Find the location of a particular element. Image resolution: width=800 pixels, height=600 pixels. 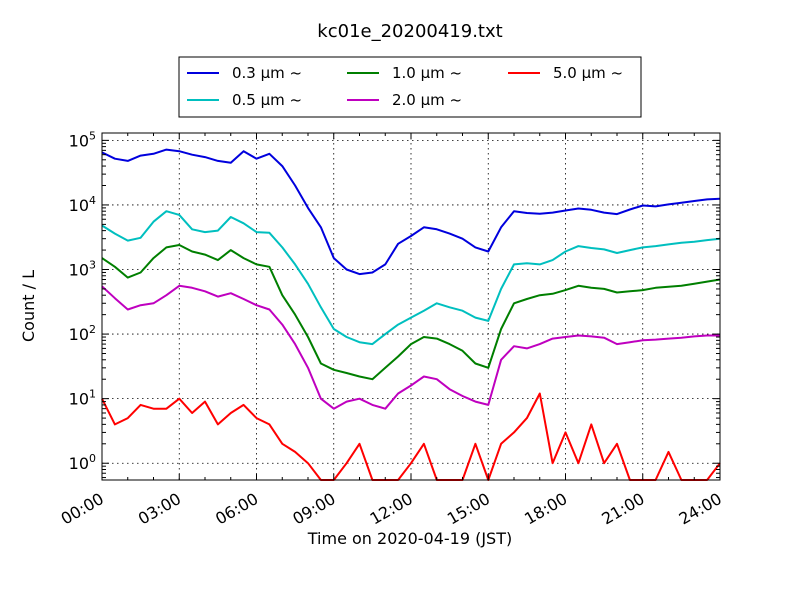

x-tick-label: 09:00 is located at coordinates (313, 509).